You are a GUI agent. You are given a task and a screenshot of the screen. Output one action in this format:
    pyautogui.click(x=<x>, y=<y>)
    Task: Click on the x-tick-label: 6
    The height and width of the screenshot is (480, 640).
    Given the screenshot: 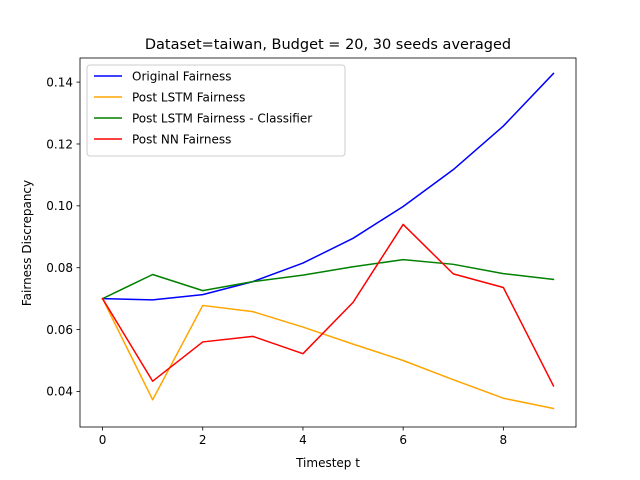 What is the action you would take?
    pyautogui.click(x=403, y=440)
    